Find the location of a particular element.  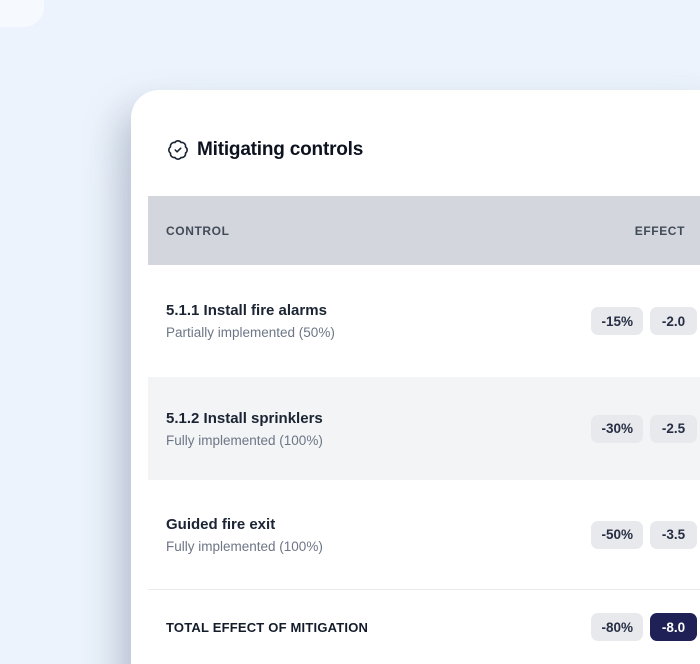

total-effect-label: TOTAL EFFECT OF MITIGATION is located at coordinates (267, 627).